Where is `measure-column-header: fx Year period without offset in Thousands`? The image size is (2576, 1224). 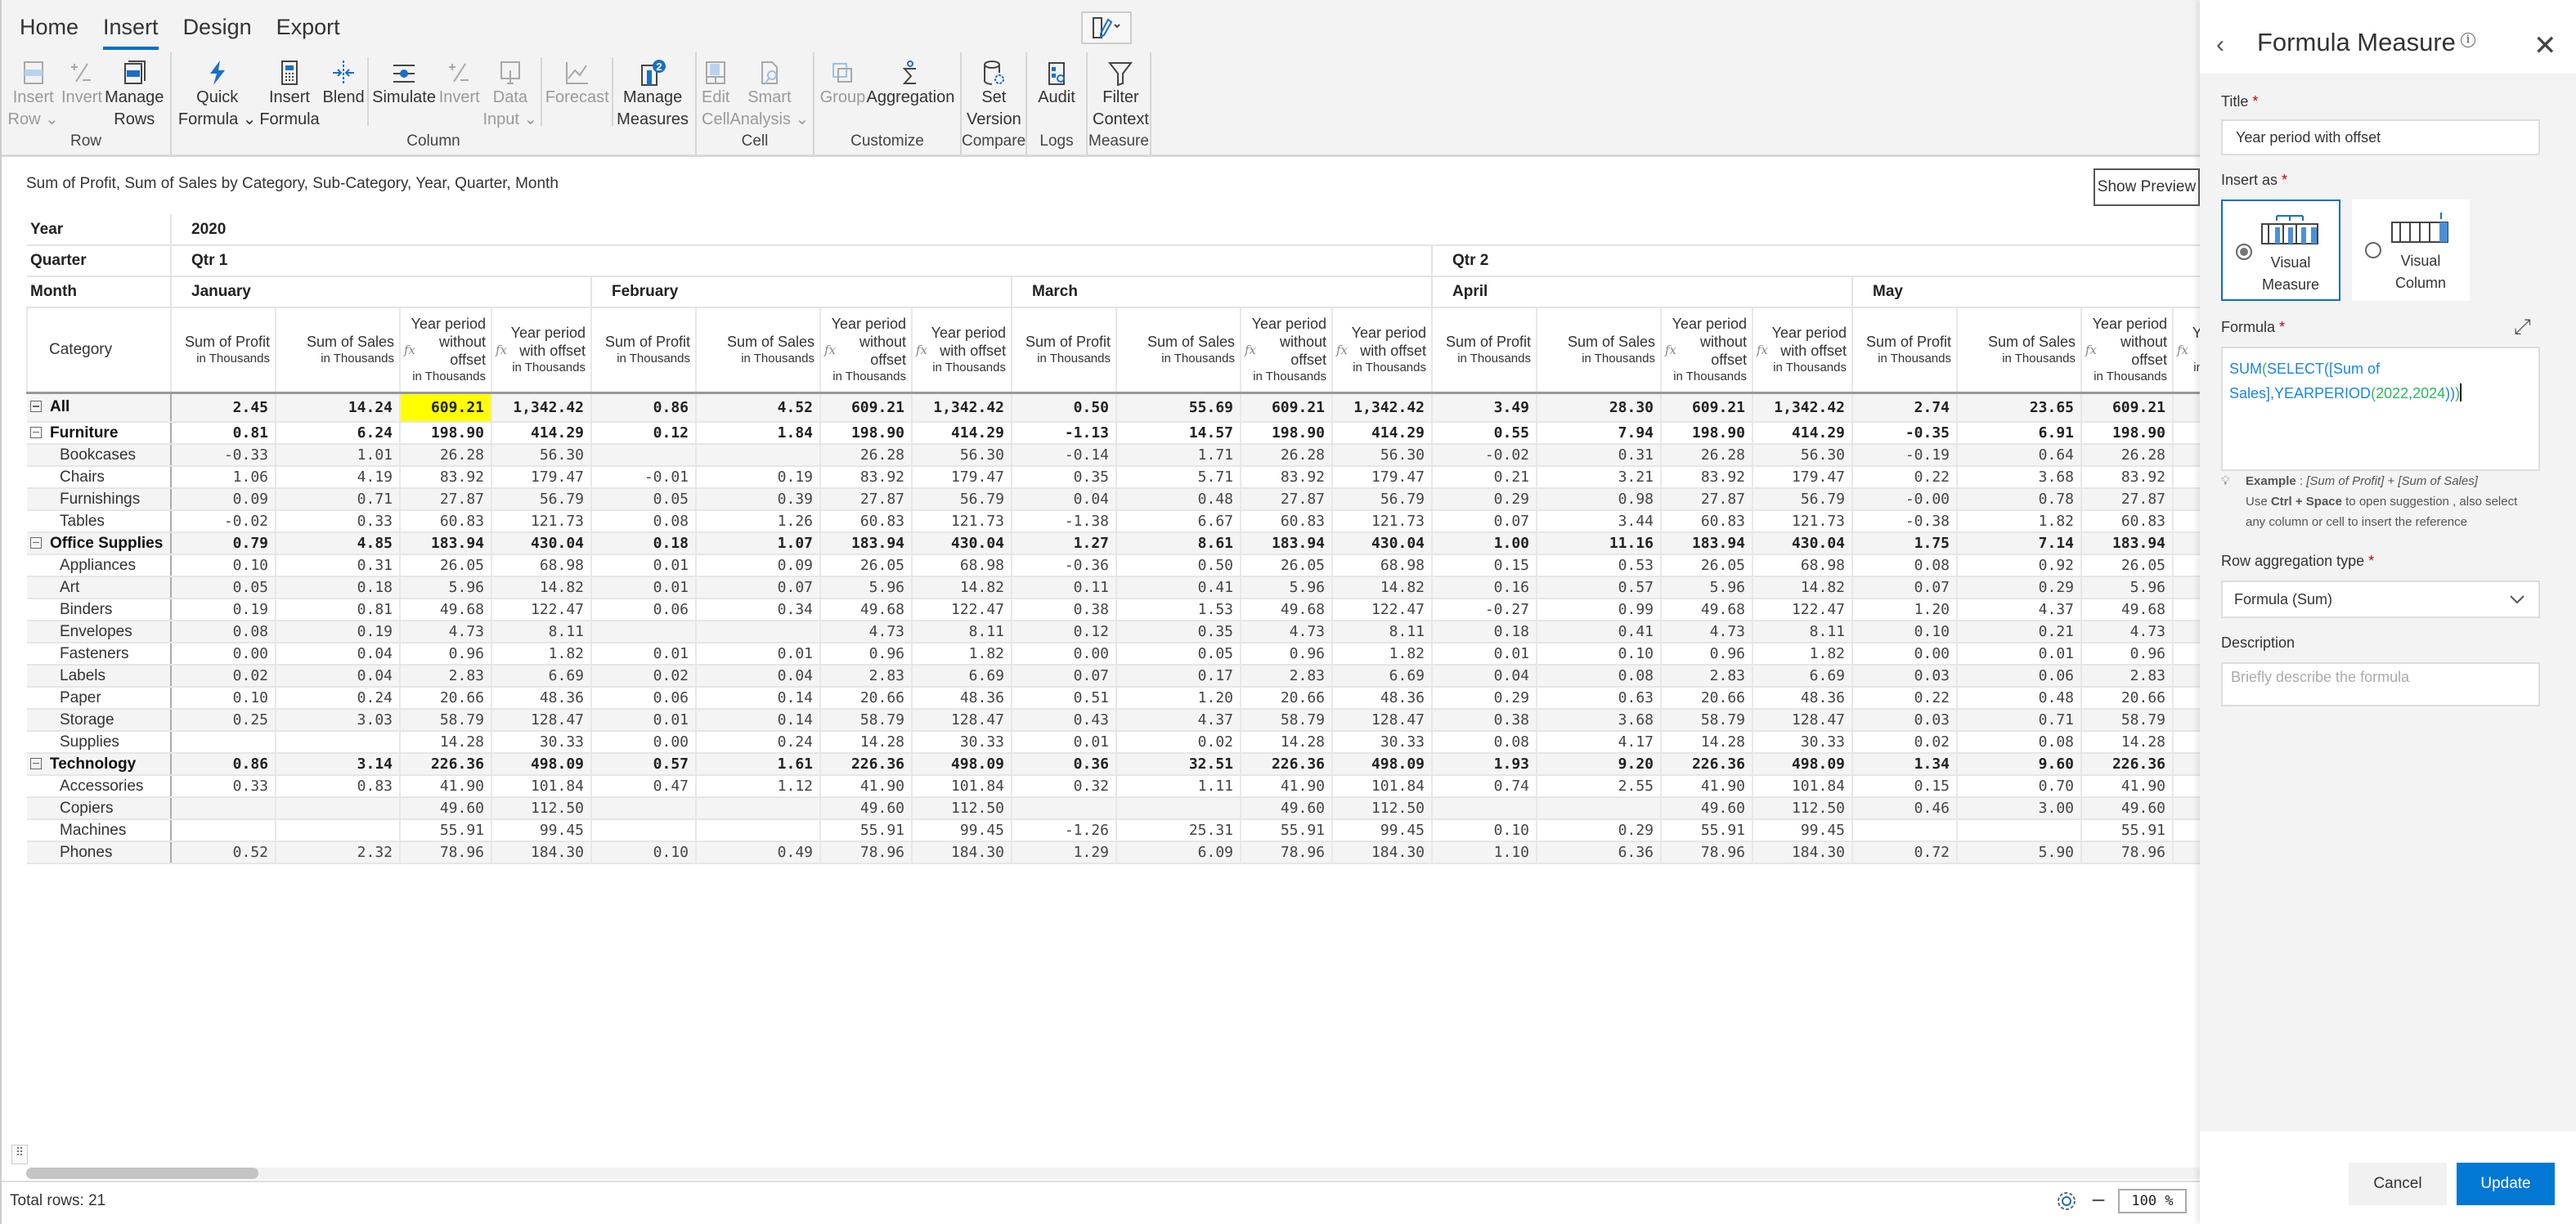 measure-column-header: fx Year period without offset in Thousands is located at coordinates (1286, 350).